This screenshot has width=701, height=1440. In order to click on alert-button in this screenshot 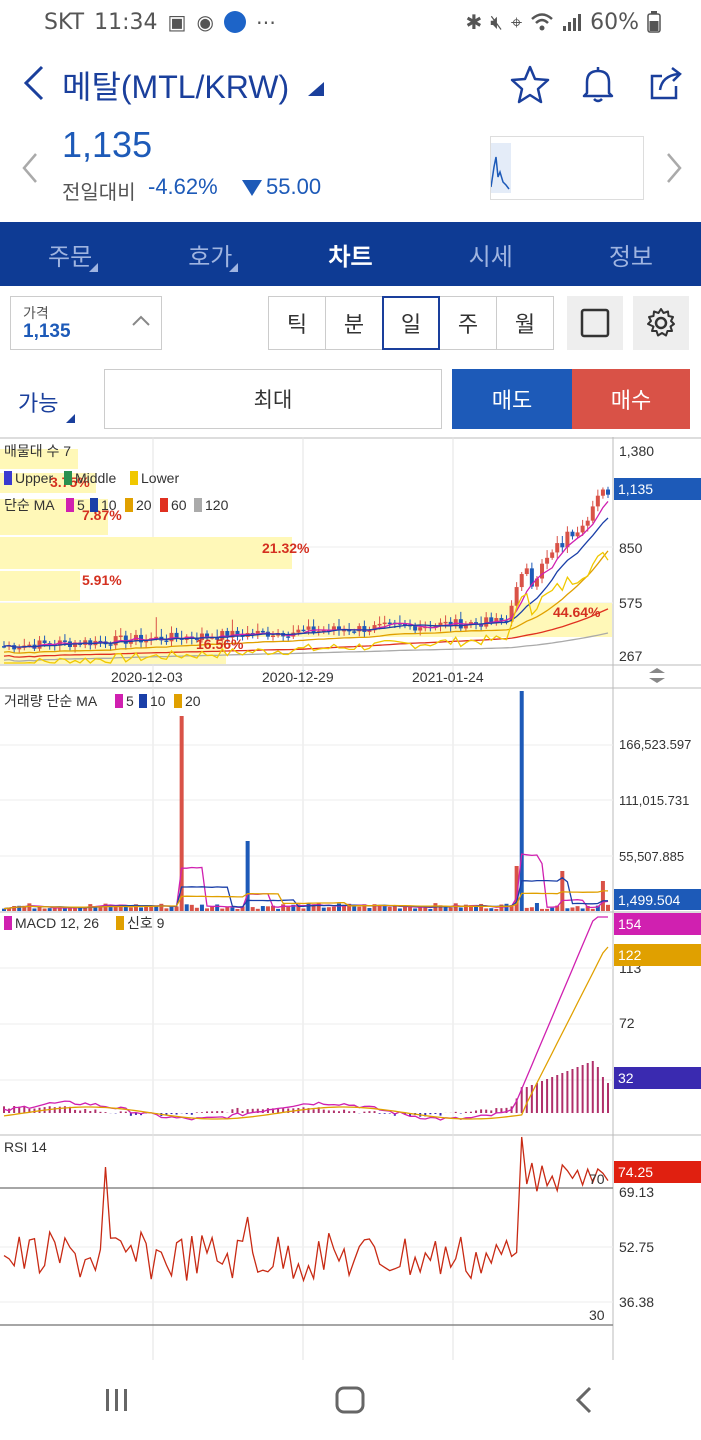, I will do `click(598, 84)`.